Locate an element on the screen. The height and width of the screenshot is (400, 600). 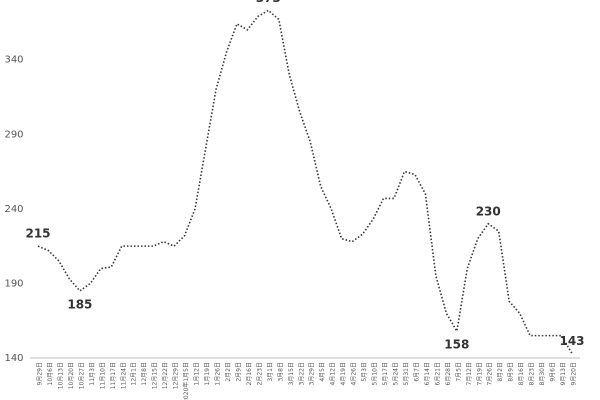
x-tick-label: 8月23日 is located at coordinates (532, 373).